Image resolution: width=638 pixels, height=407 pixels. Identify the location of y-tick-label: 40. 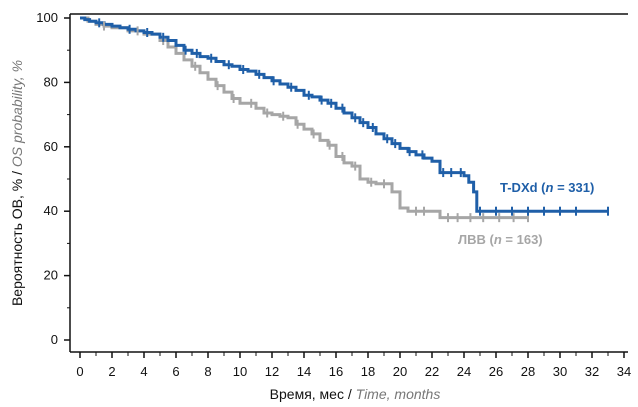
(51, 210).